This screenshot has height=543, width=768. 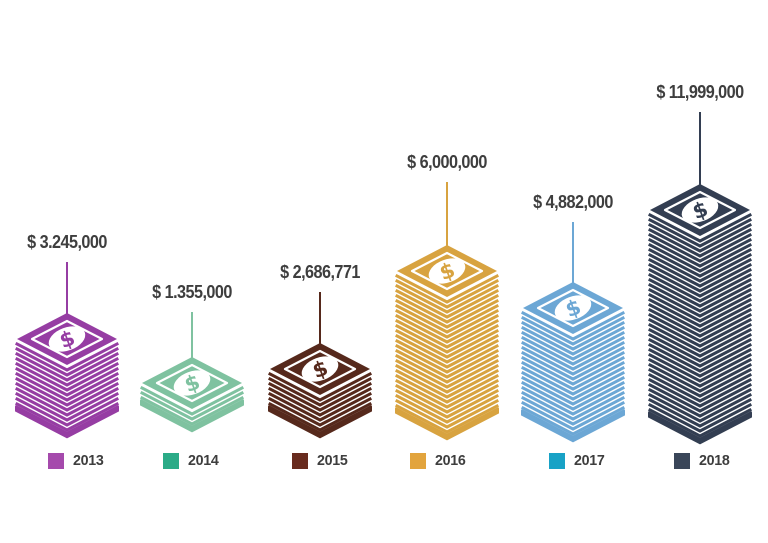 What do you see at coordinates (171, 460) in the screenshot?
I see `legend-swatch-2014` at bounding box center [171, 460].